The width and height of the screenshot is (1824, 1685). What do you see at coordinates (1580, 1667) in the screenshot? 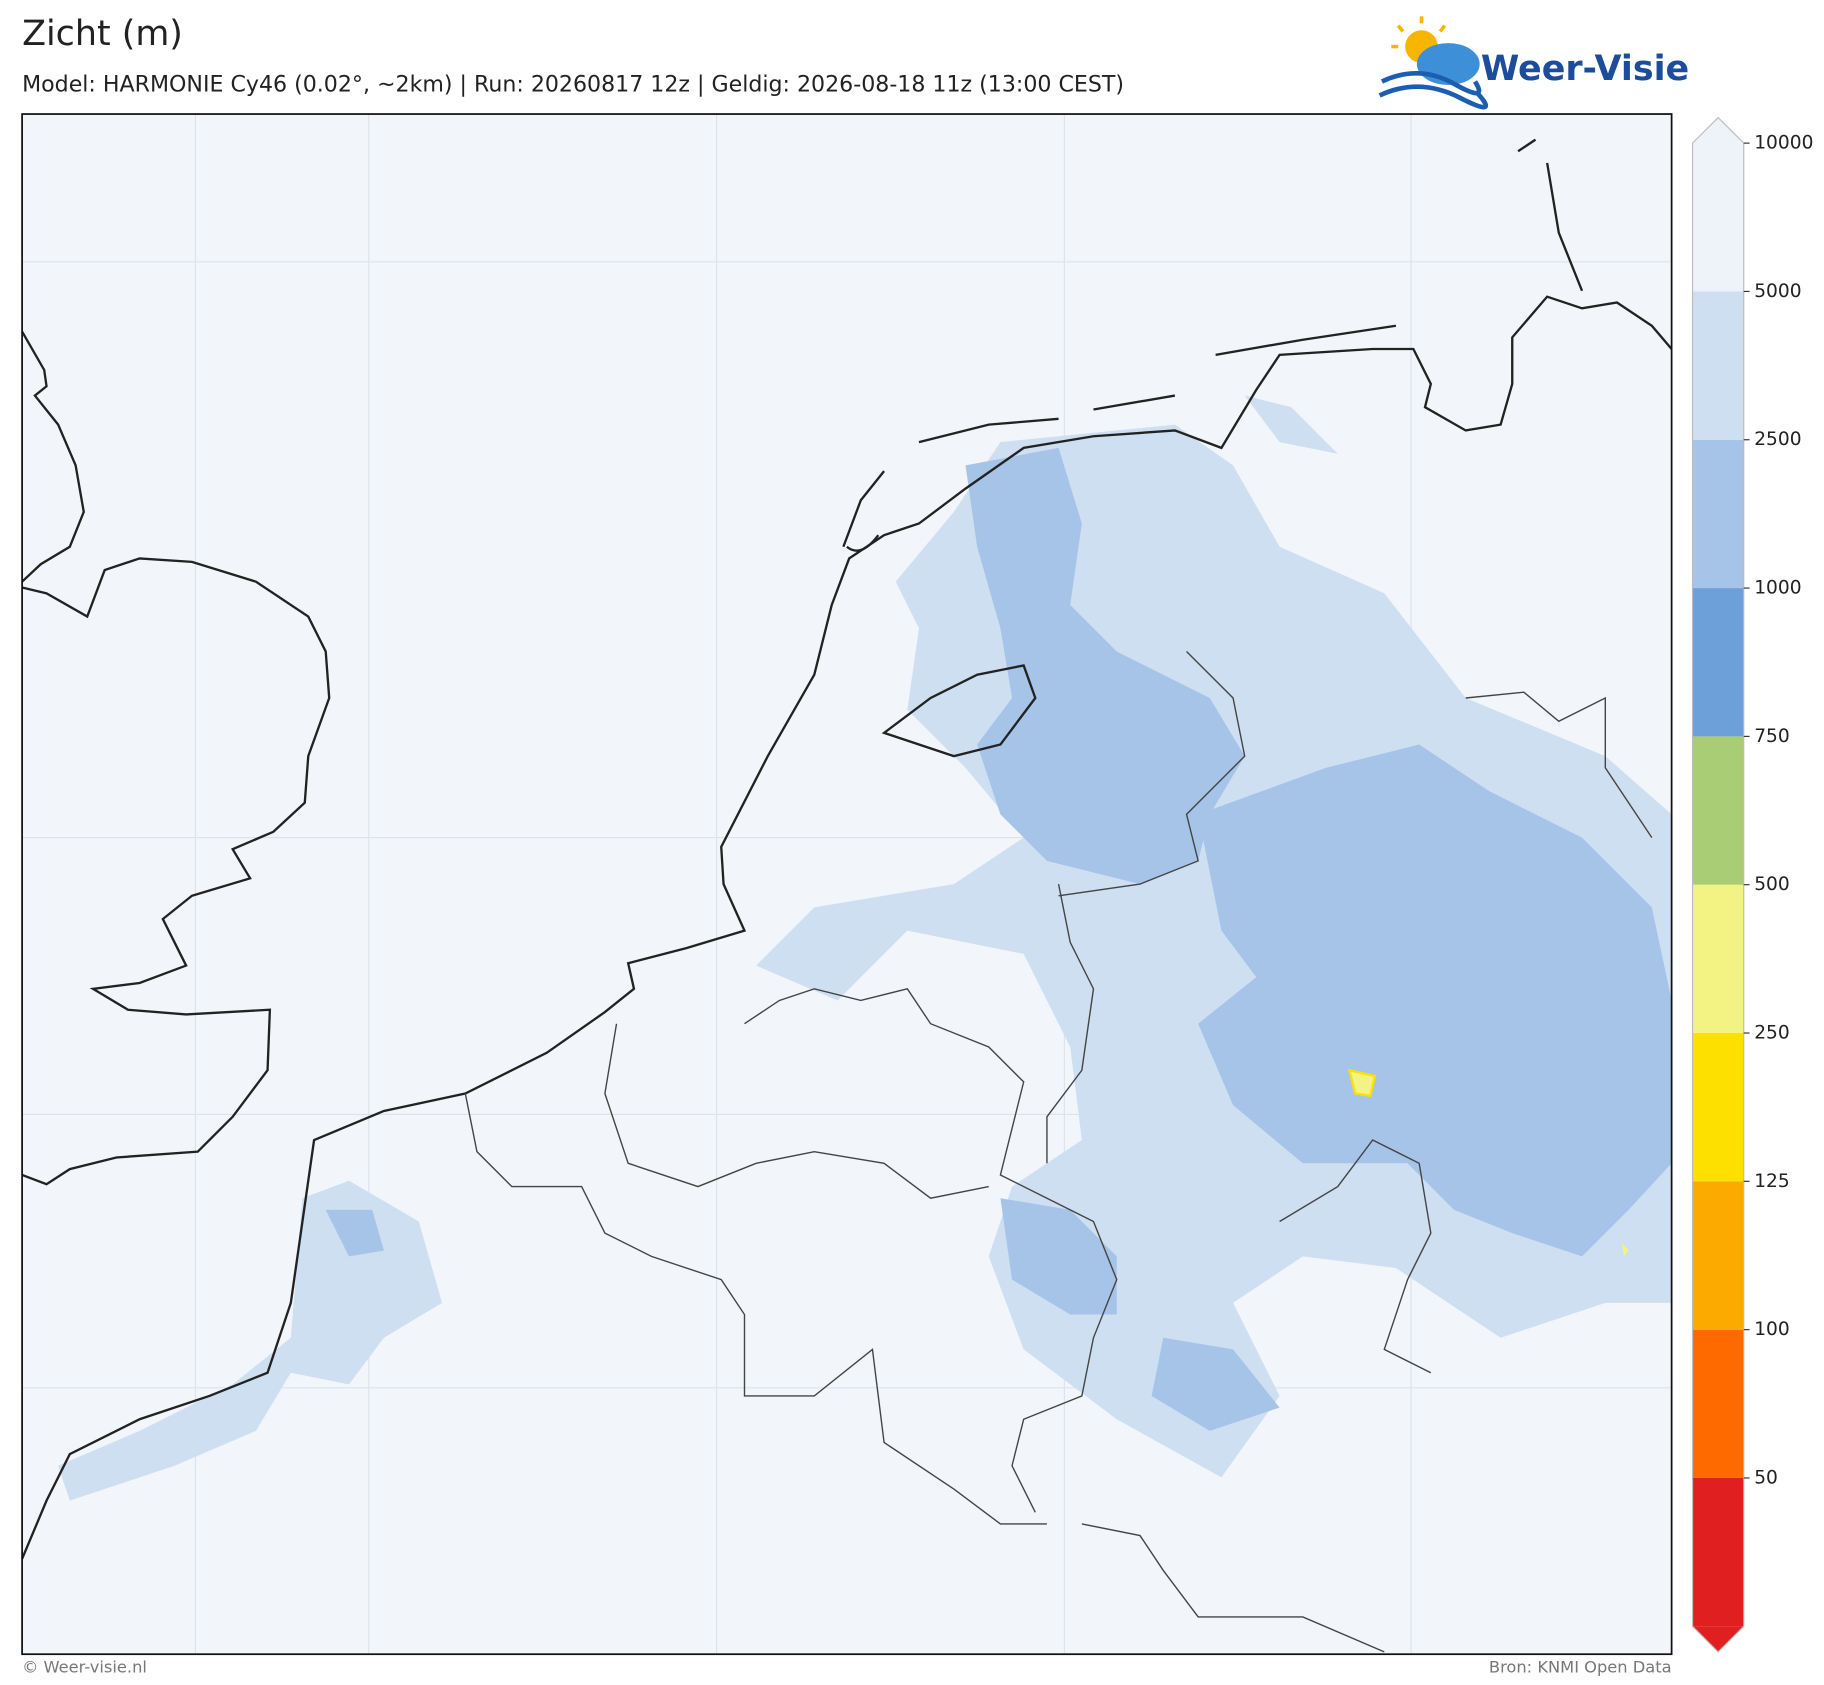
I see `footer-right: Bron: KNMI Open Data` at bounding box center [1580, 1667].